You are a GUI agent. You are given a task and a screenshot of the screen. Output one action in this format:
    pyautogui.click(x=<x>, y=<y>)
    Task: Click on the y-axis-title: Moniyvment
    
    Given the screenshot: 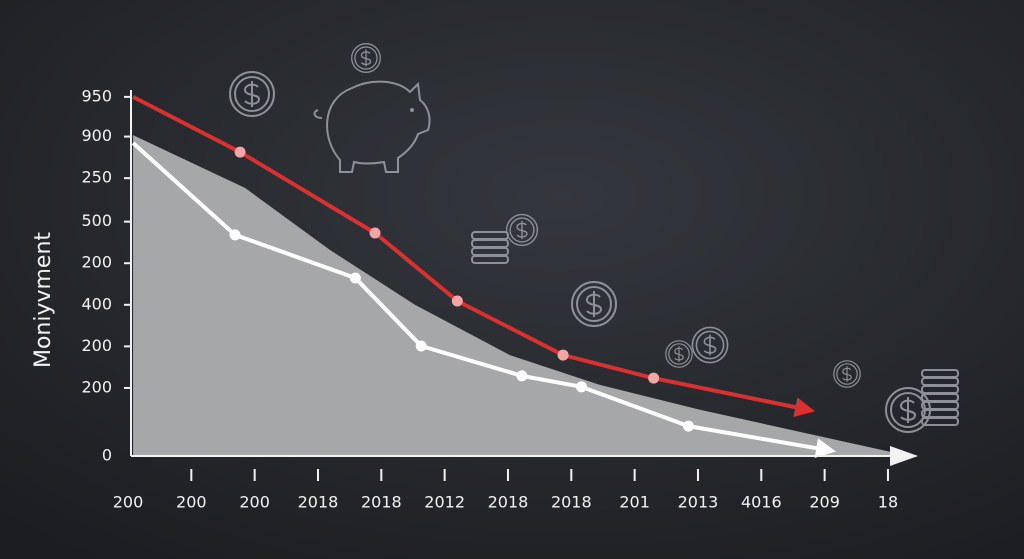 What is the action you would take?
    pyautogui.click(x=43, y=300)
    